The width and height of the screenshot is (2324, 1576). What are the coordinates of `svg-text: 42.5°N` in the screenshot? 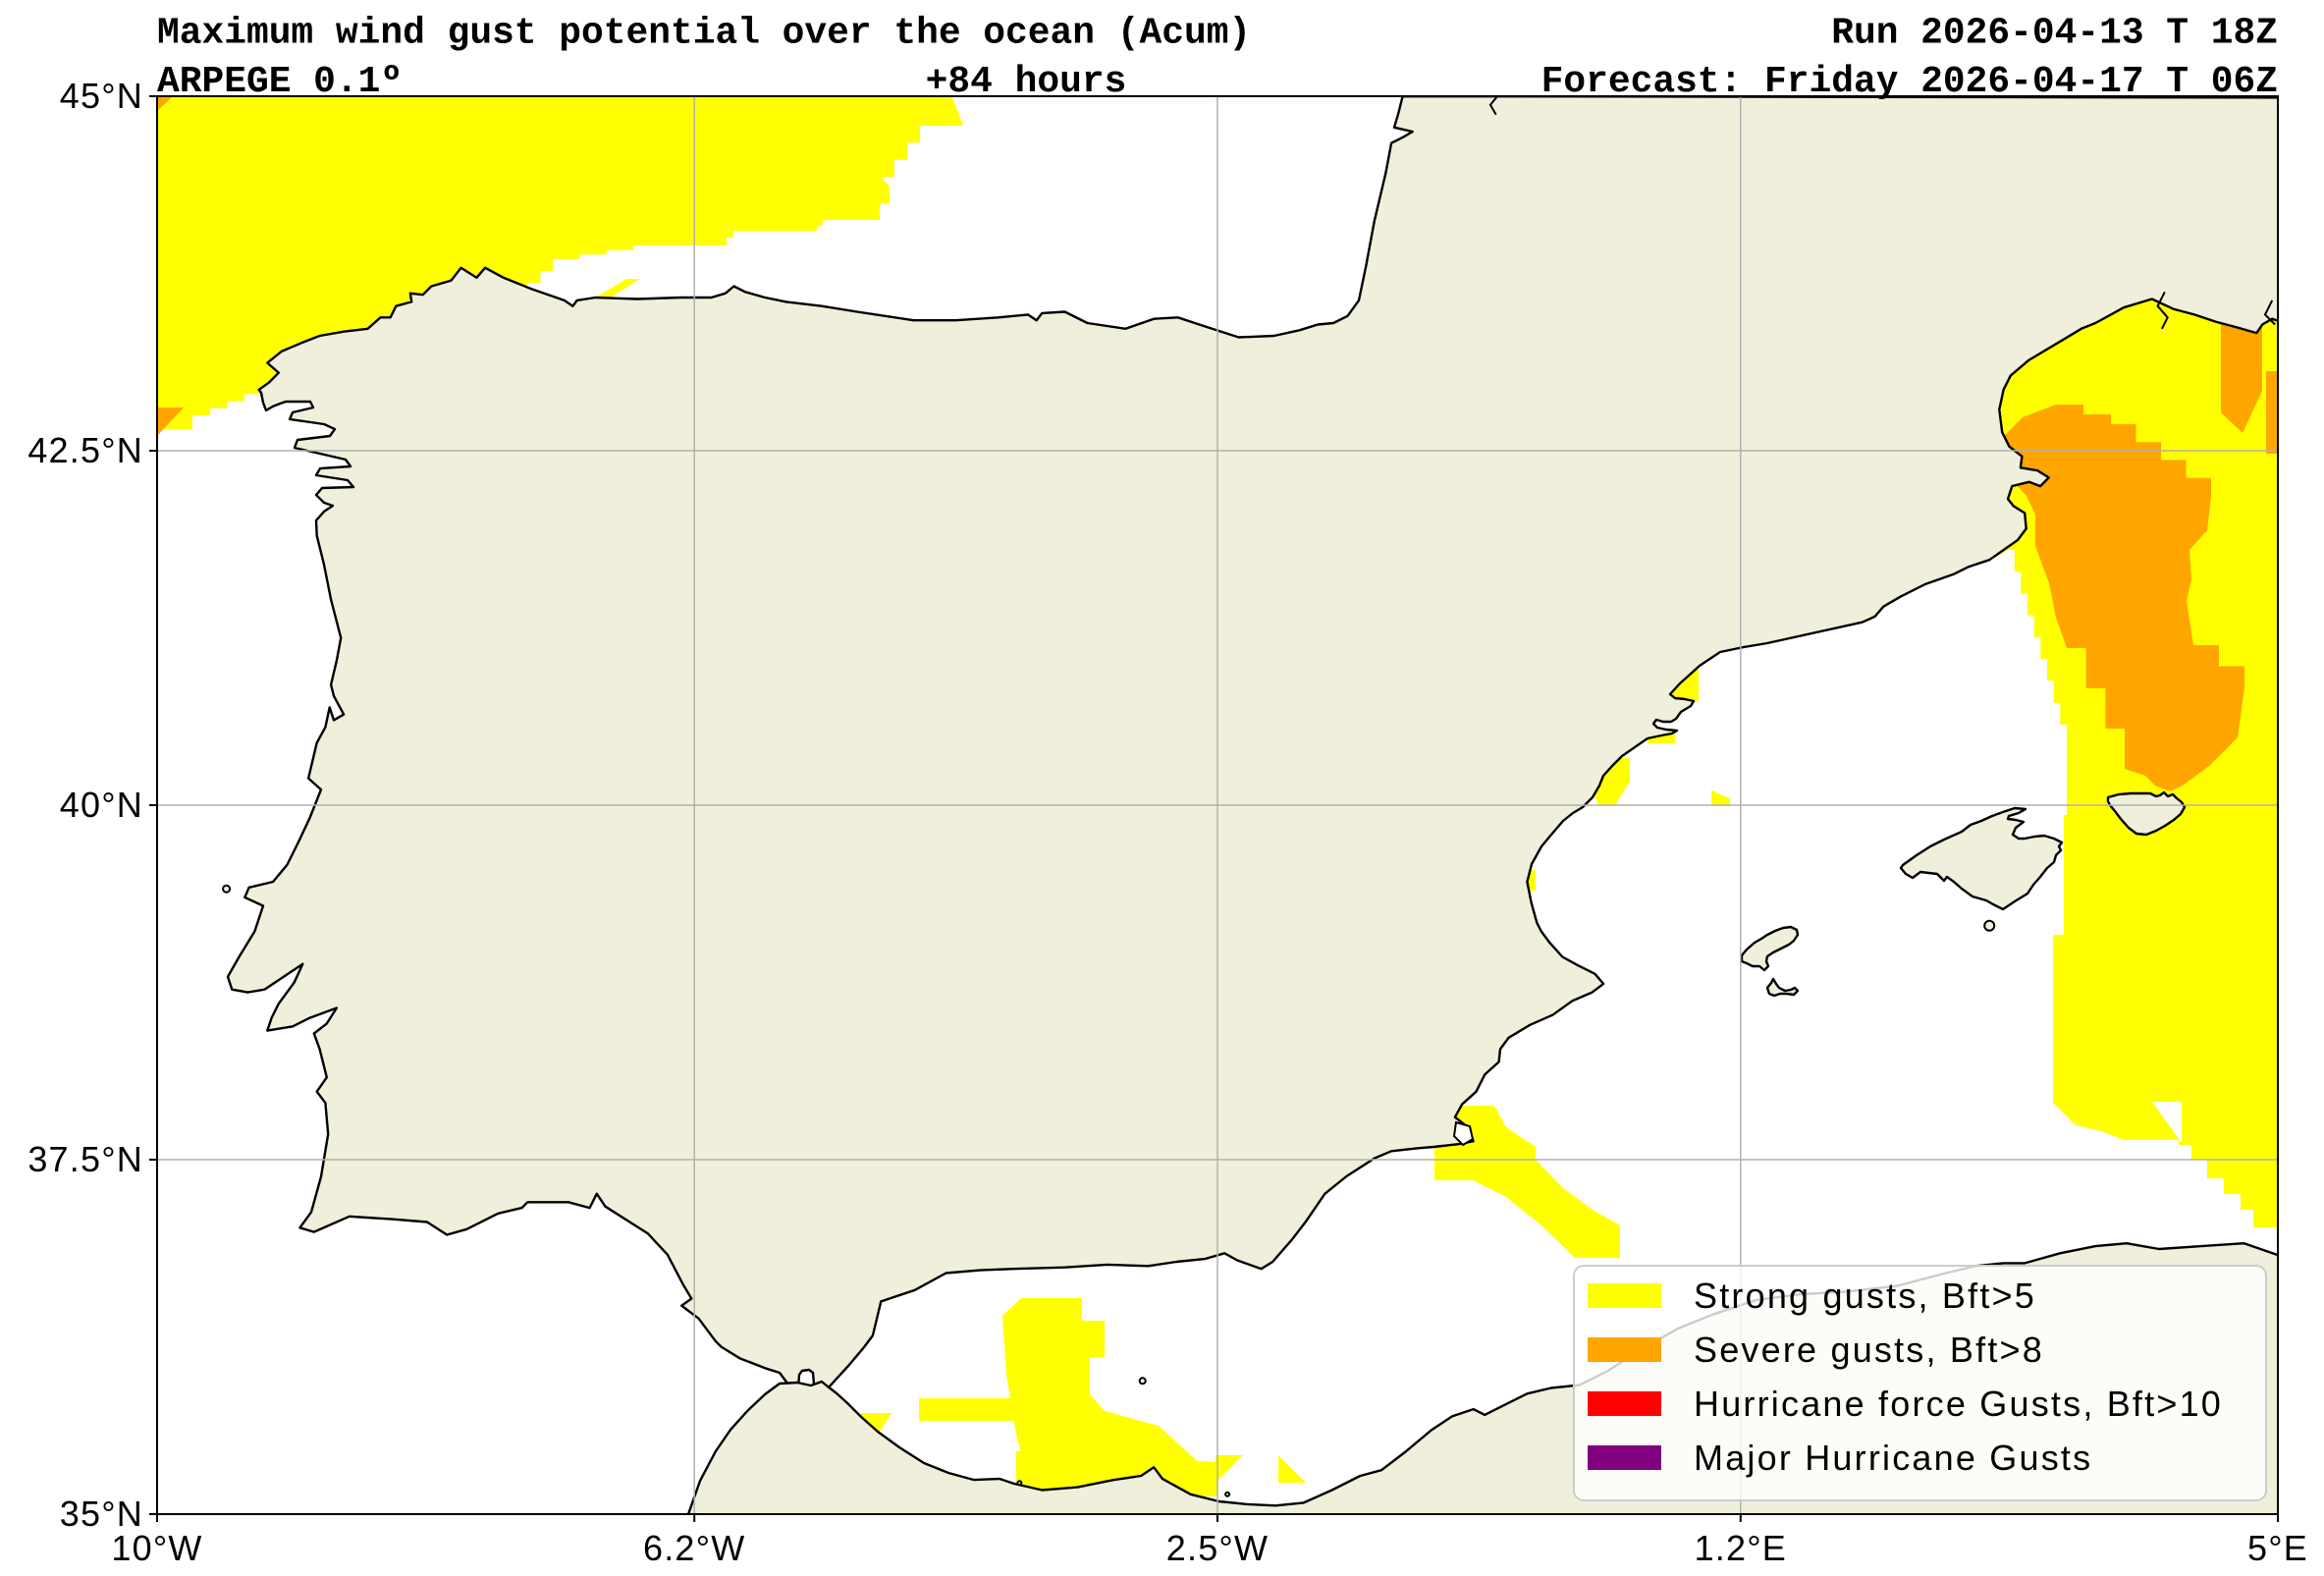 It's located at (85, 450).